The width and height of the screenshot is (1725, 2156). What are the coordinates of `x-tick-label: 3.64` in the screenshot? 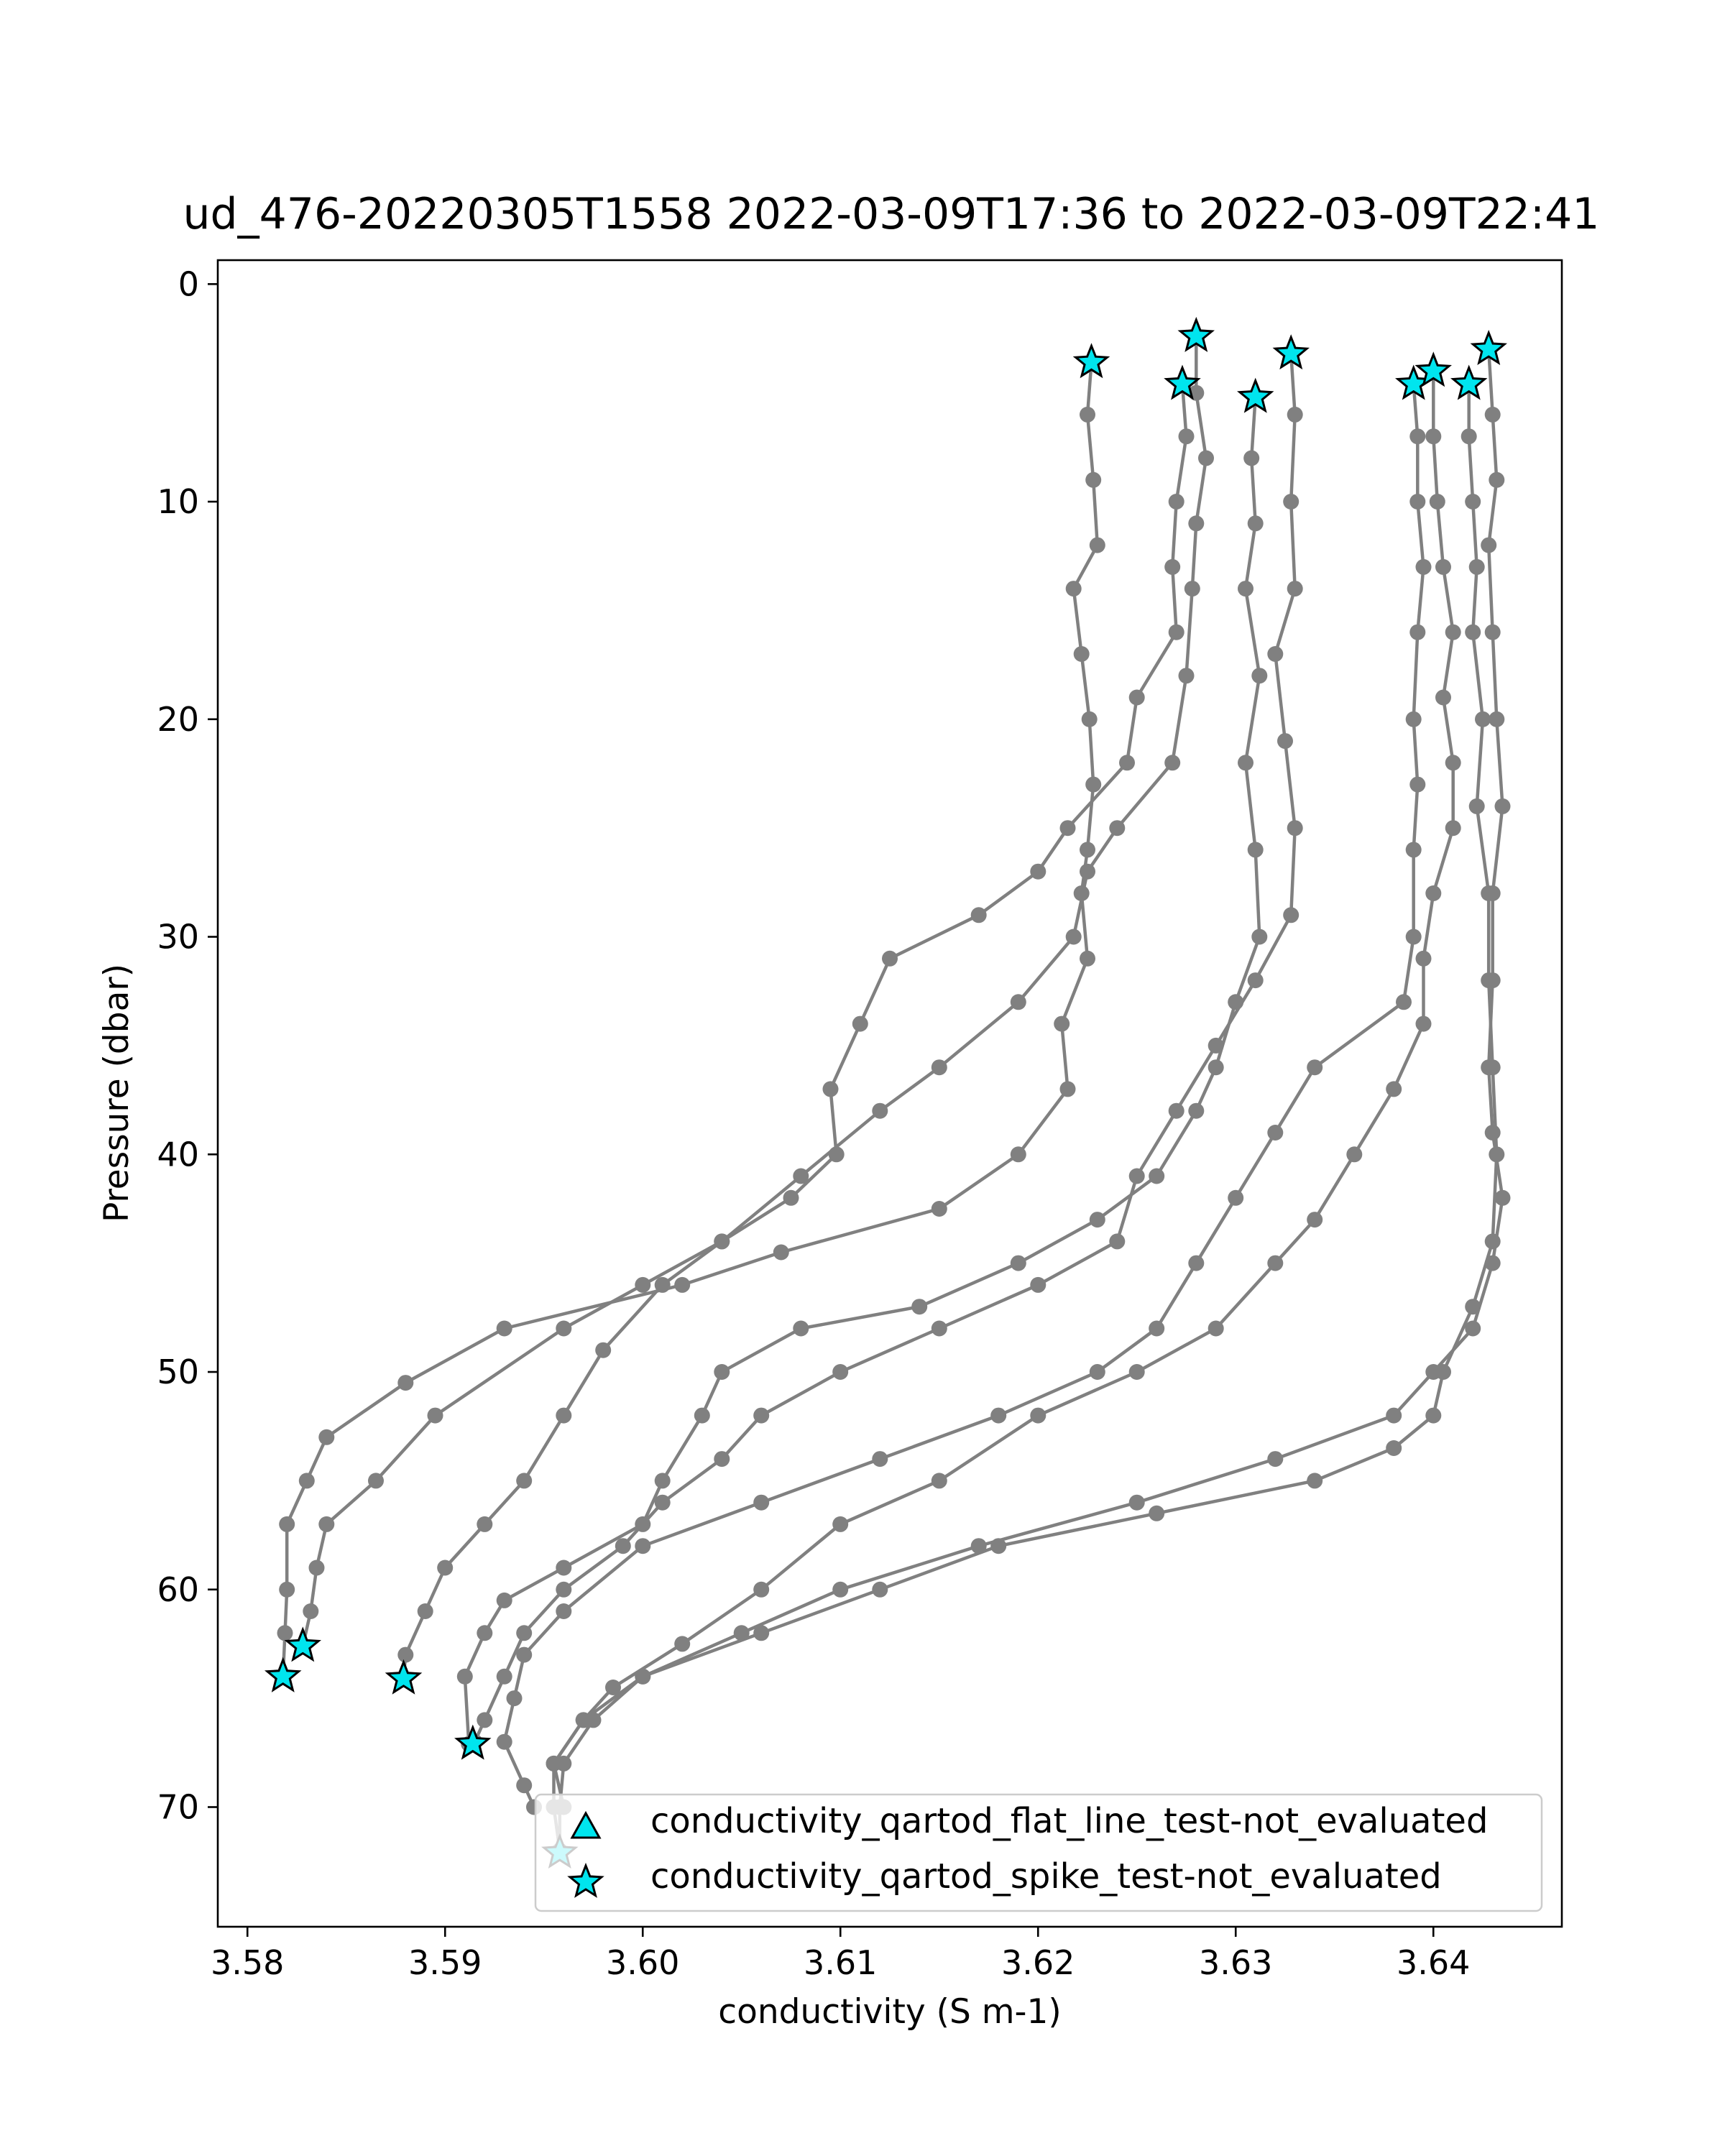 It's located at (1433, 1963).